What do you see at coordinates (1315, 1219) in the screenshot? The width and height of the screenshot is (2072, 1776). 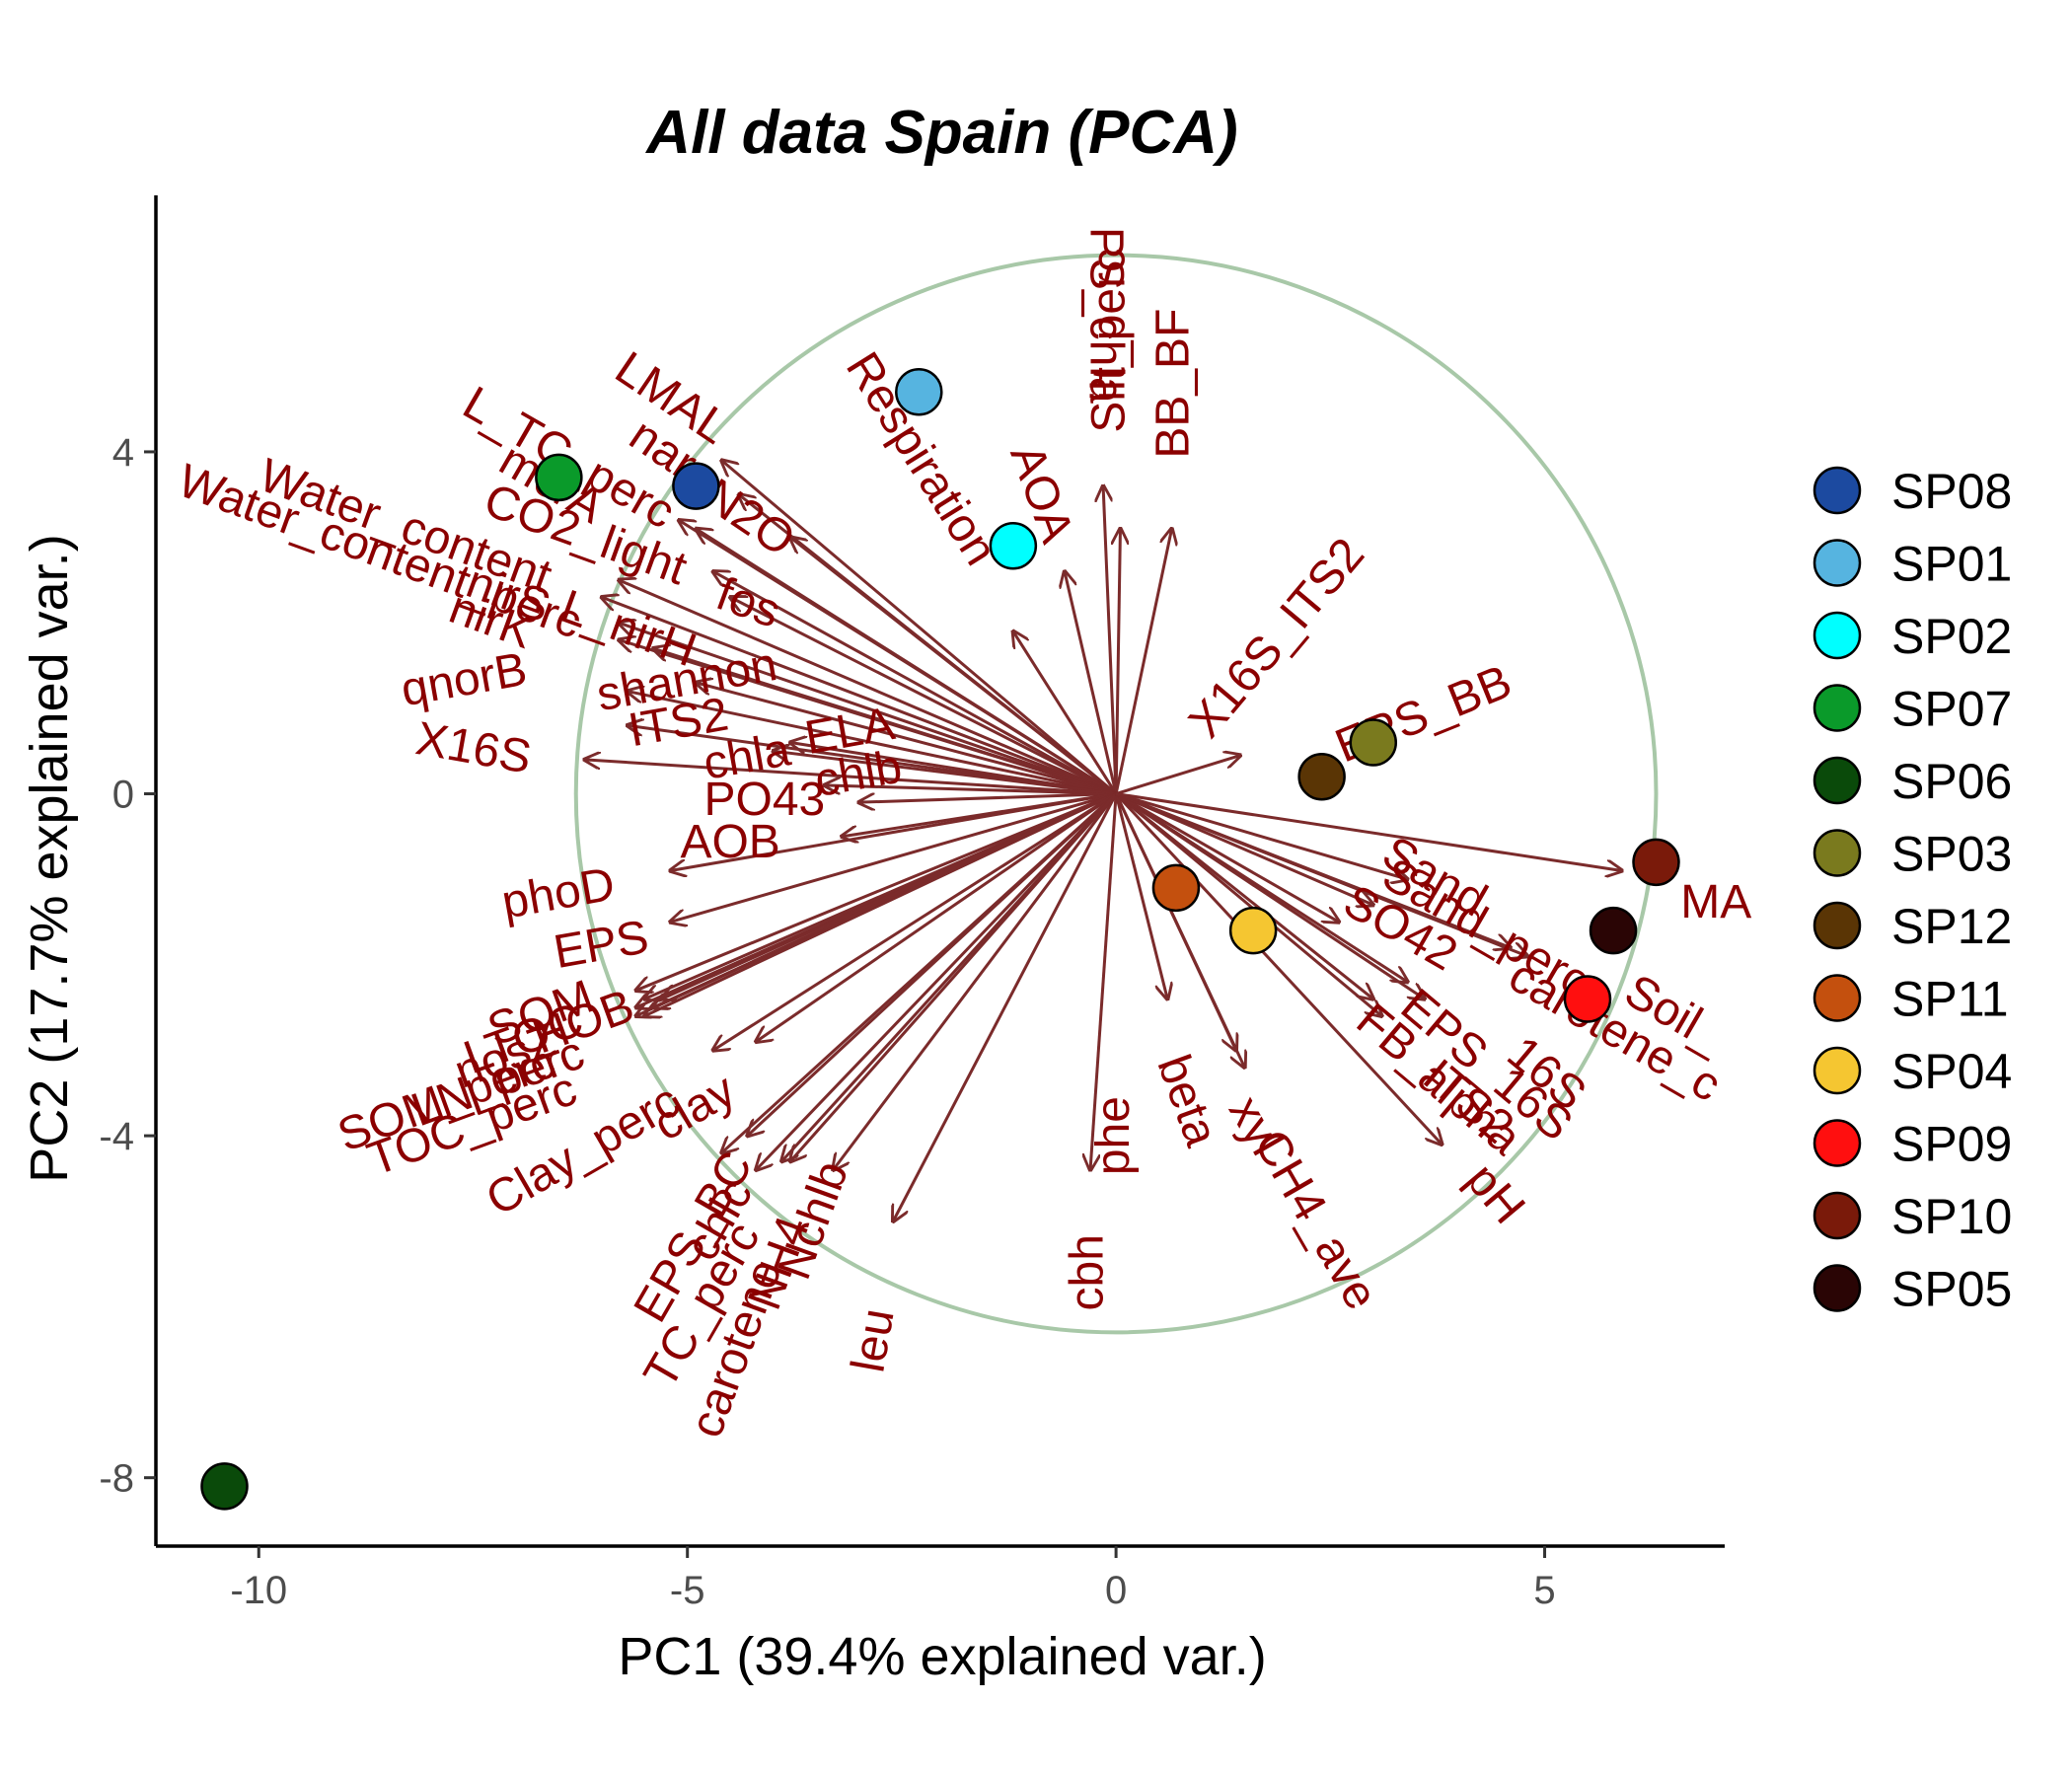 I see `loading-label: CH4_ave` at bounding box center [1315, 1219].